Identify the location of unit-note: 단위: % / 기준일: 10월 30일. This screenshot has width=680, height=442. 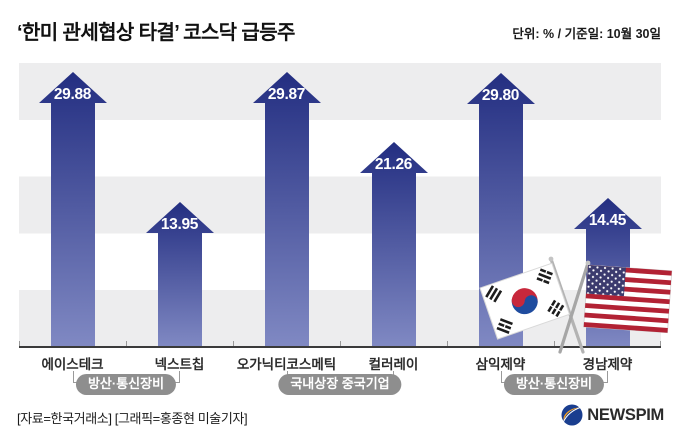
(586, 34).